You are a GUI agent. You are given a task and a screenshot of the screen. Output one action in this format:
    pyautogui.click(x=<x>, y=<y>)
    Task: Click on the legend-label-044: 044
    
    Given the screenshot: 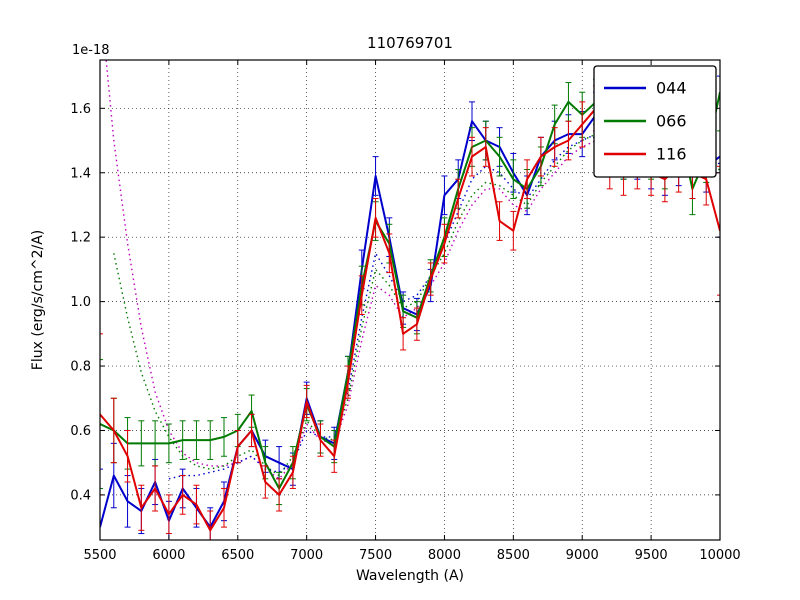 What is the action you would take?
    pyautogui.click(x=671, y=88)
    